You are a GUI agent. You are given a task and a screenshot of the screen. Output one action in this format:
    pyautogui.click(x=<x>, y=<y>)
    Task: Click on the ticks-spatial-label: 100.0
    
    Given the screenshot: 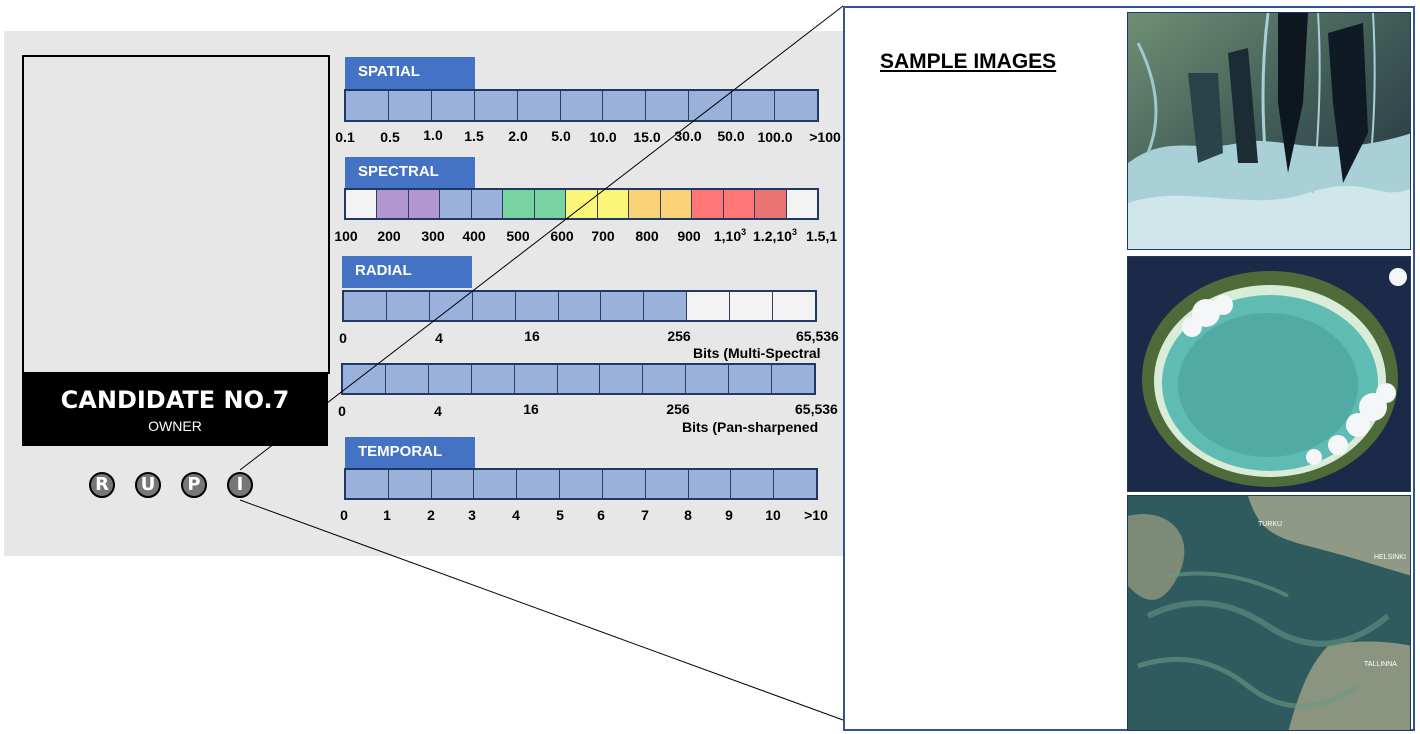 What is the action you would take?
    pyautogui.click(x=775, y=137)
    